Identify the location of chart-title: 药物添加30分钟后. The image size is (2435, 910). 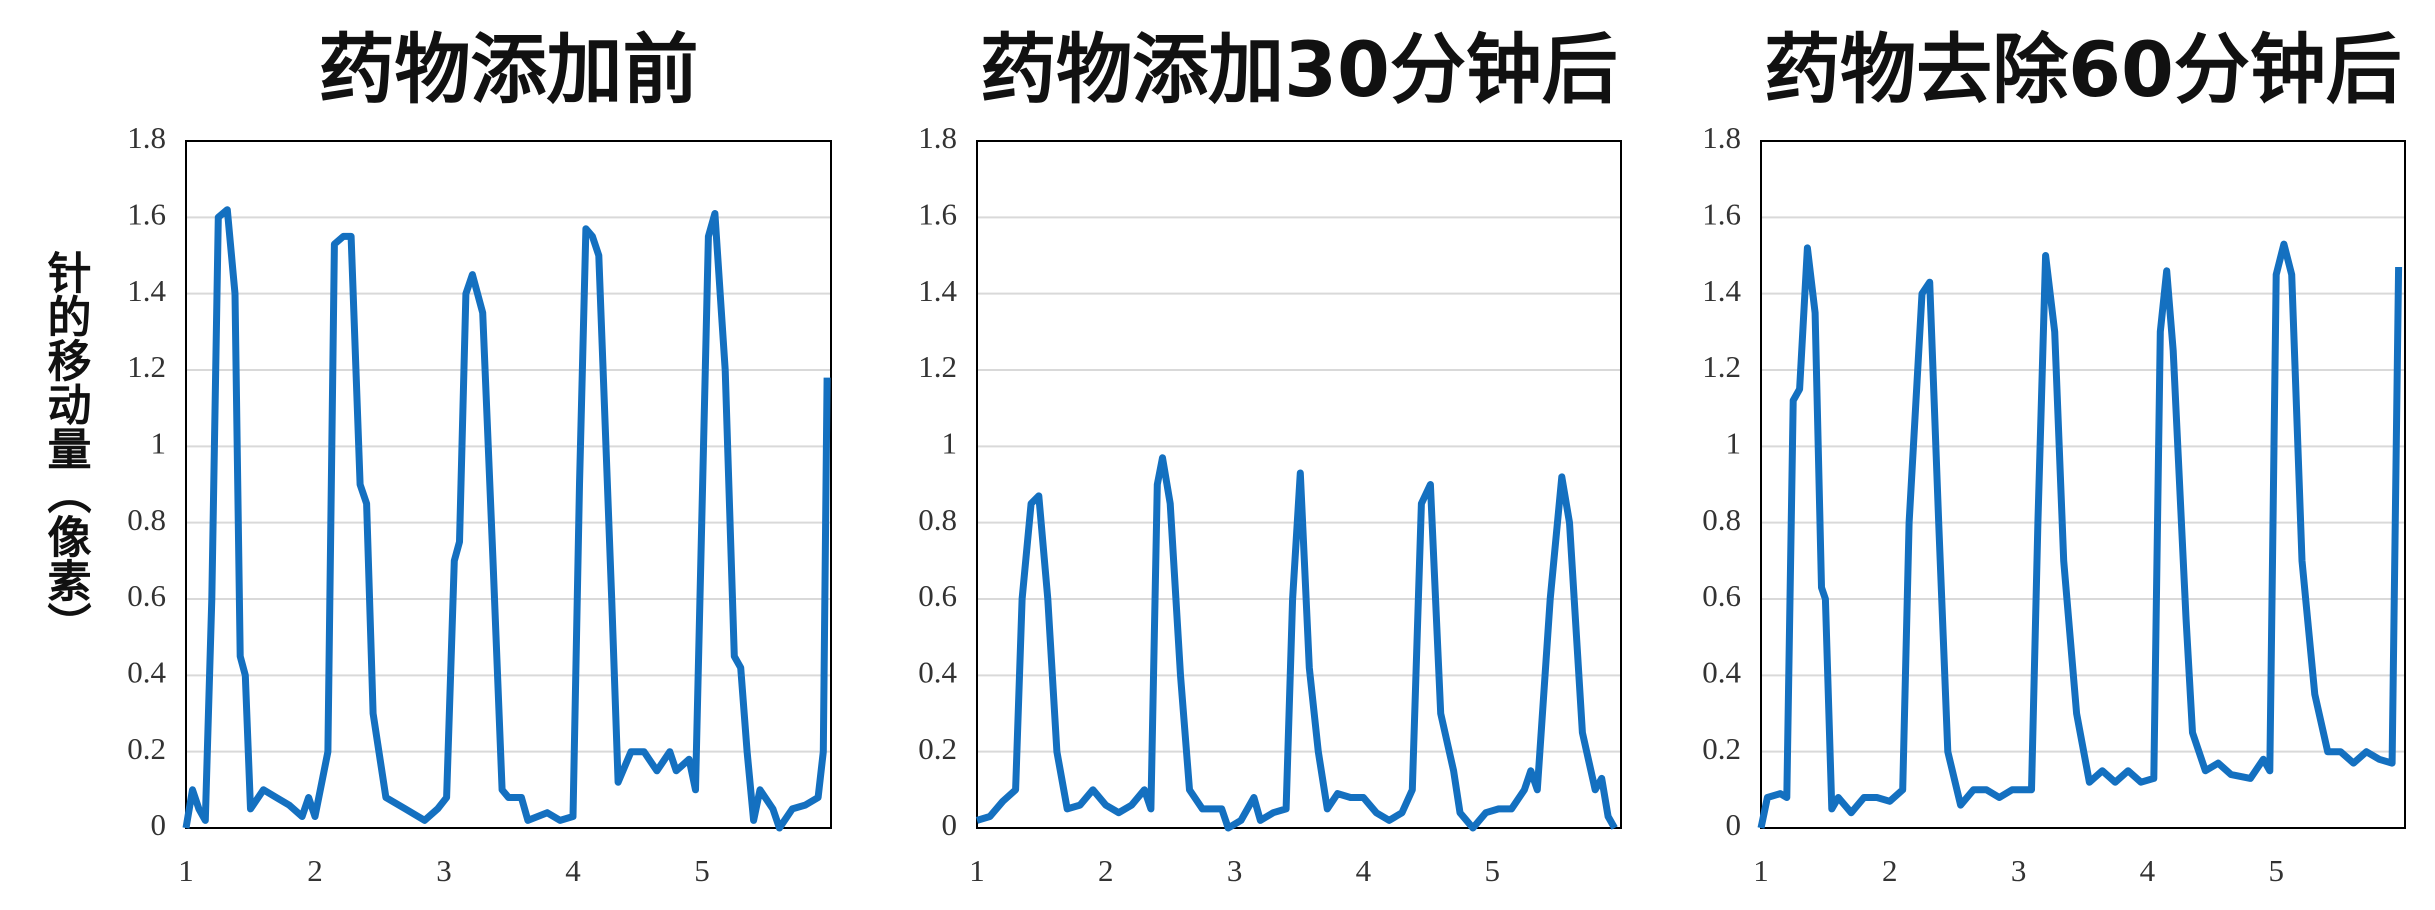
(1299, 69).